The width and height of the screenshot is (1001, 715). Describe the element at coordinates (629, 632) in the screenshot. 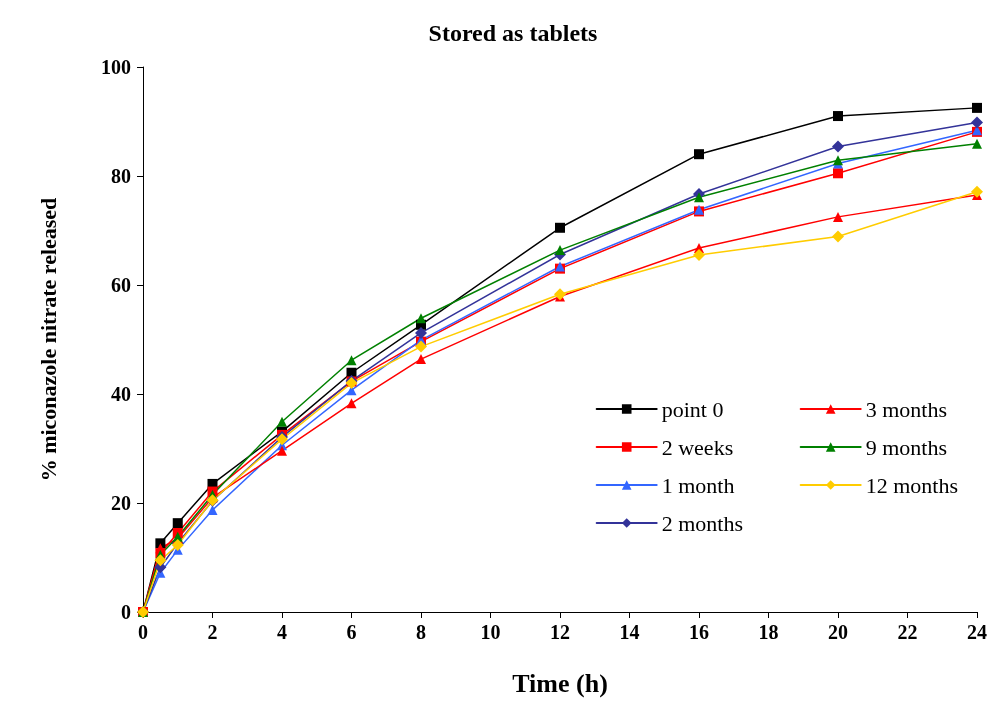

I see `x-tick-label: 14` at that location.